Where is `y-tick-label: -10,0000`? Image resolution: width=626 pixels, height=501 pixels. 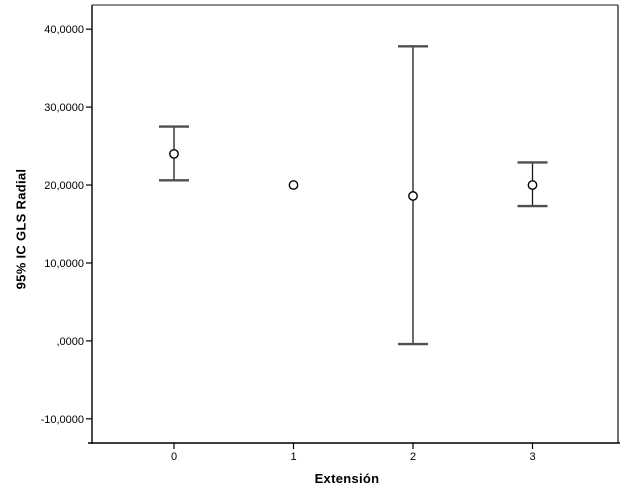
y-tick-label: -10,0000 is located at coordinates (62, 420).